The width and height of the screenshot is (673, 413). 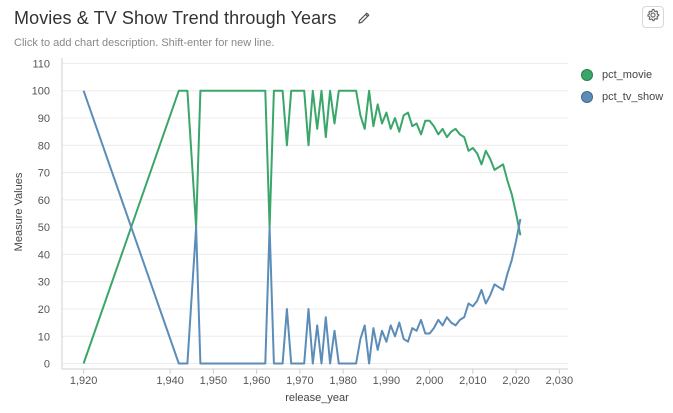 What do you see at coordinates (41, 64) in the screenshot?
I see `y-tick-label: 110` at bounding box center [41, 64].